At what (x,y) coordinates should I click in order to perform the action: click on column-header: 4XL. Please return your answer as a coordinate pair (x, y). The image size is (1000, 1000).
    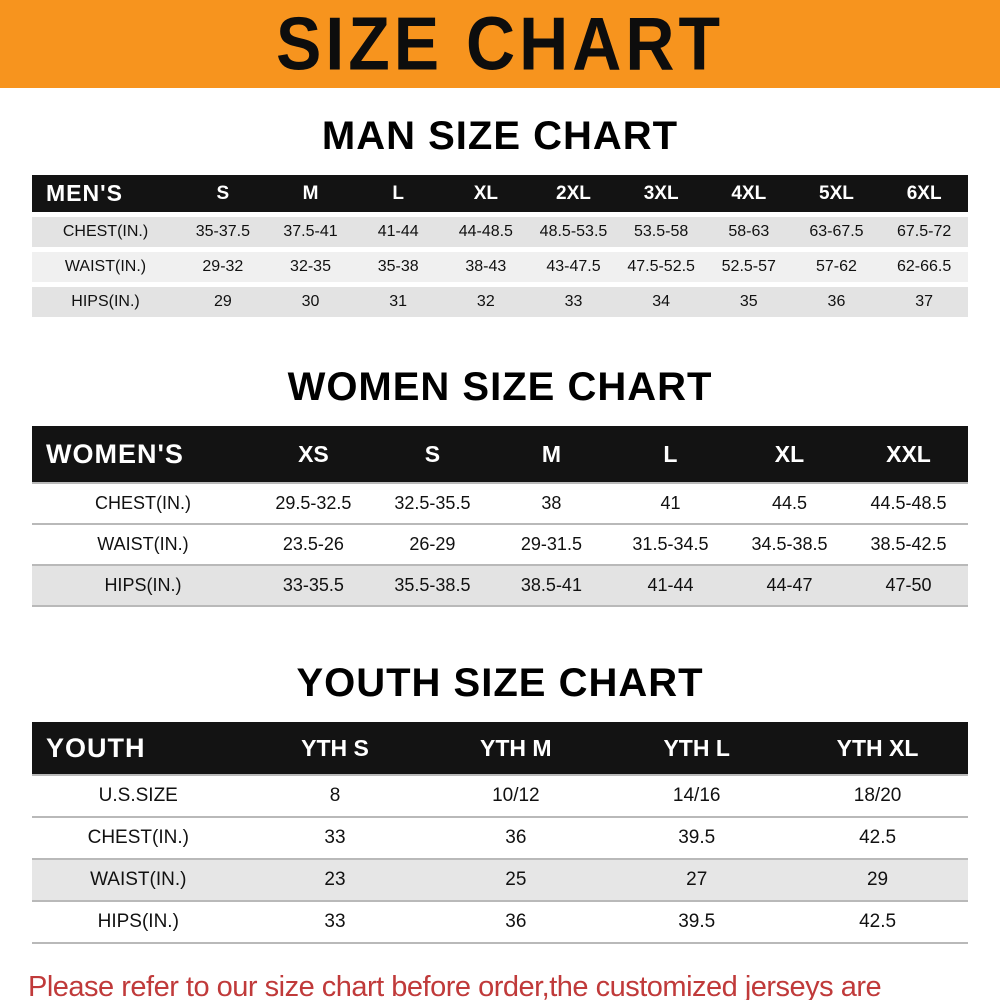
    Looking at the image, I should click on (748, 195).